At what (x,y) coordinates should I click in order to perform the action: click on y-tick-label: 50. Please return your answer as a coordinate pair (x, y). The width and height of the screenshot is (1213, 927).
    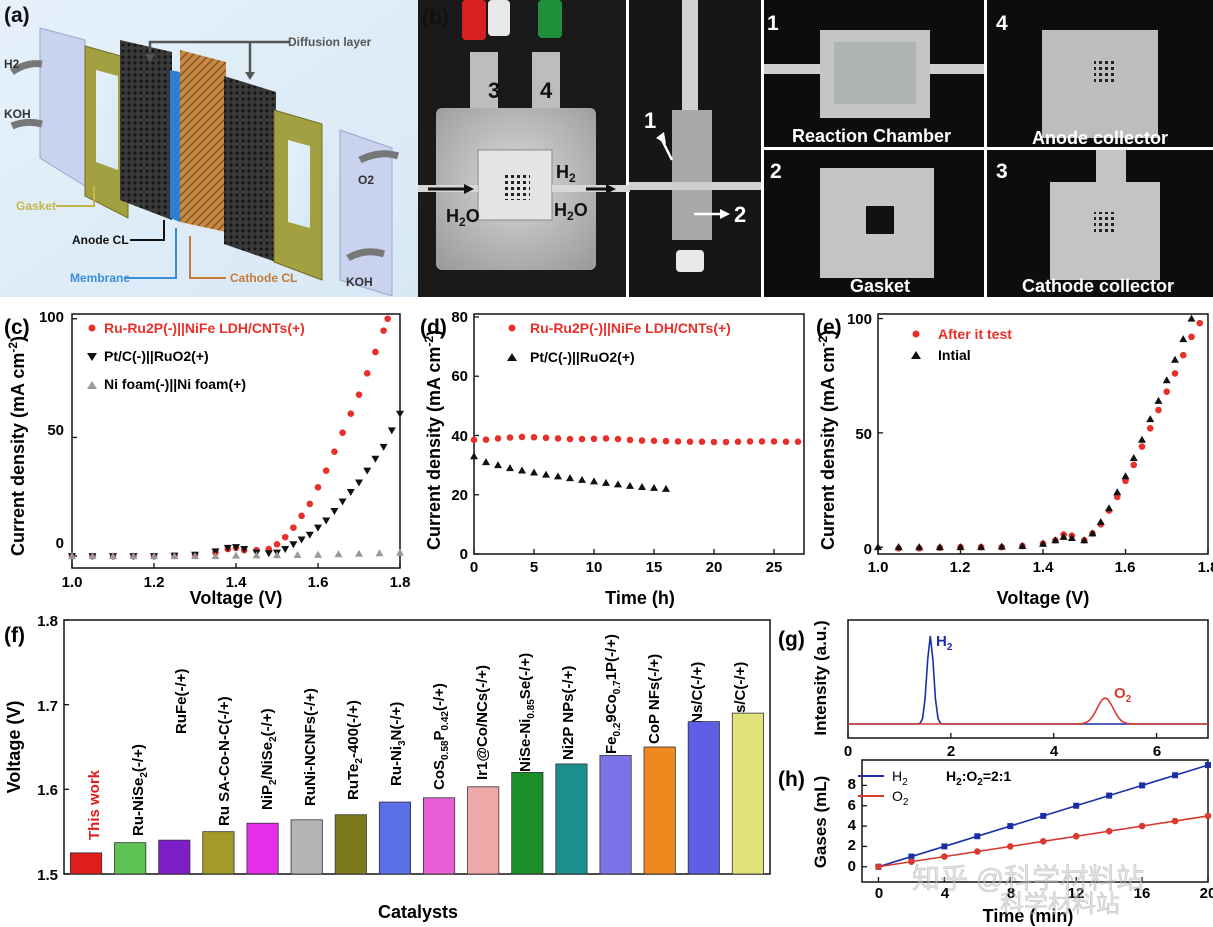
    Looking at the image, I should click on (863, 434).